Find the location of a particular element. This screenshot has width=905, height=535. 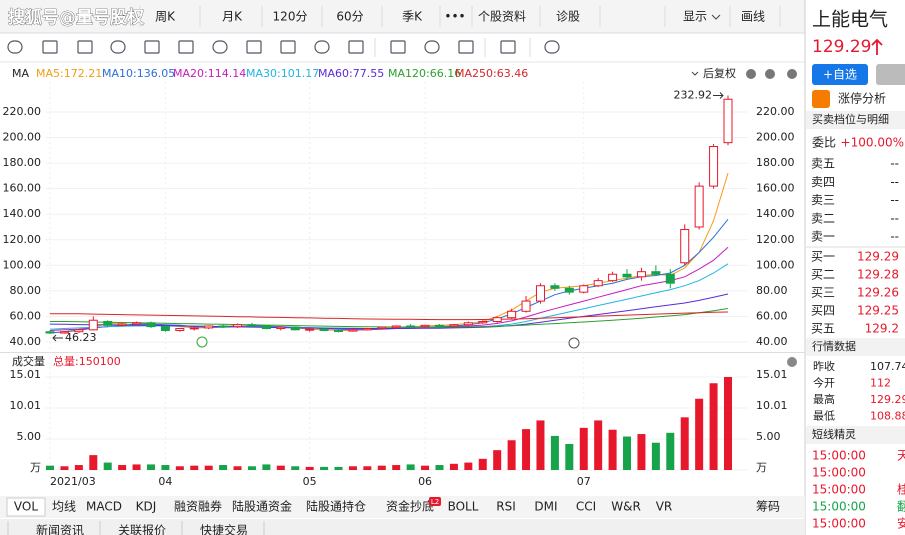

adjust-mode: 后复权 is located at coordinates (719, 73).